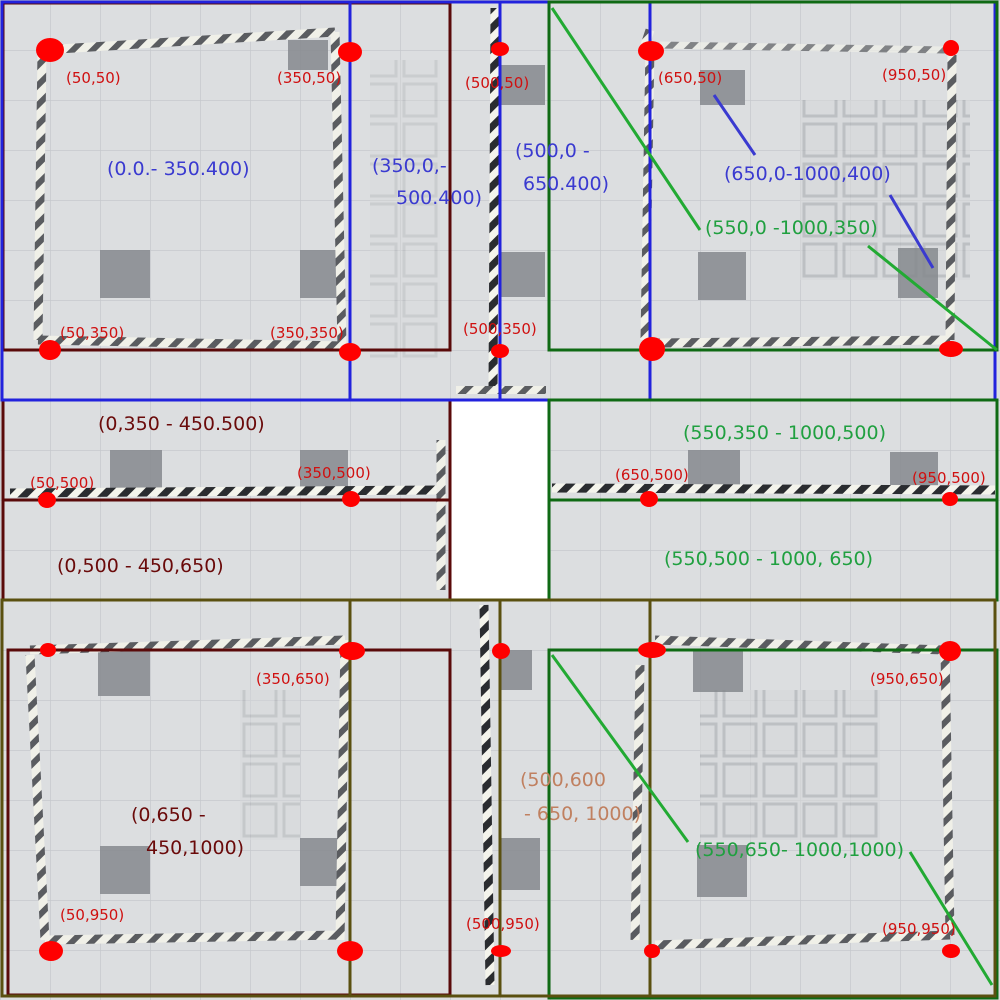 The height and width of the screenshot is (1000, 1000). Describe the element at coordinates (790, 765) in the screenshot. I see `tile-grid-bottomright` at that location.